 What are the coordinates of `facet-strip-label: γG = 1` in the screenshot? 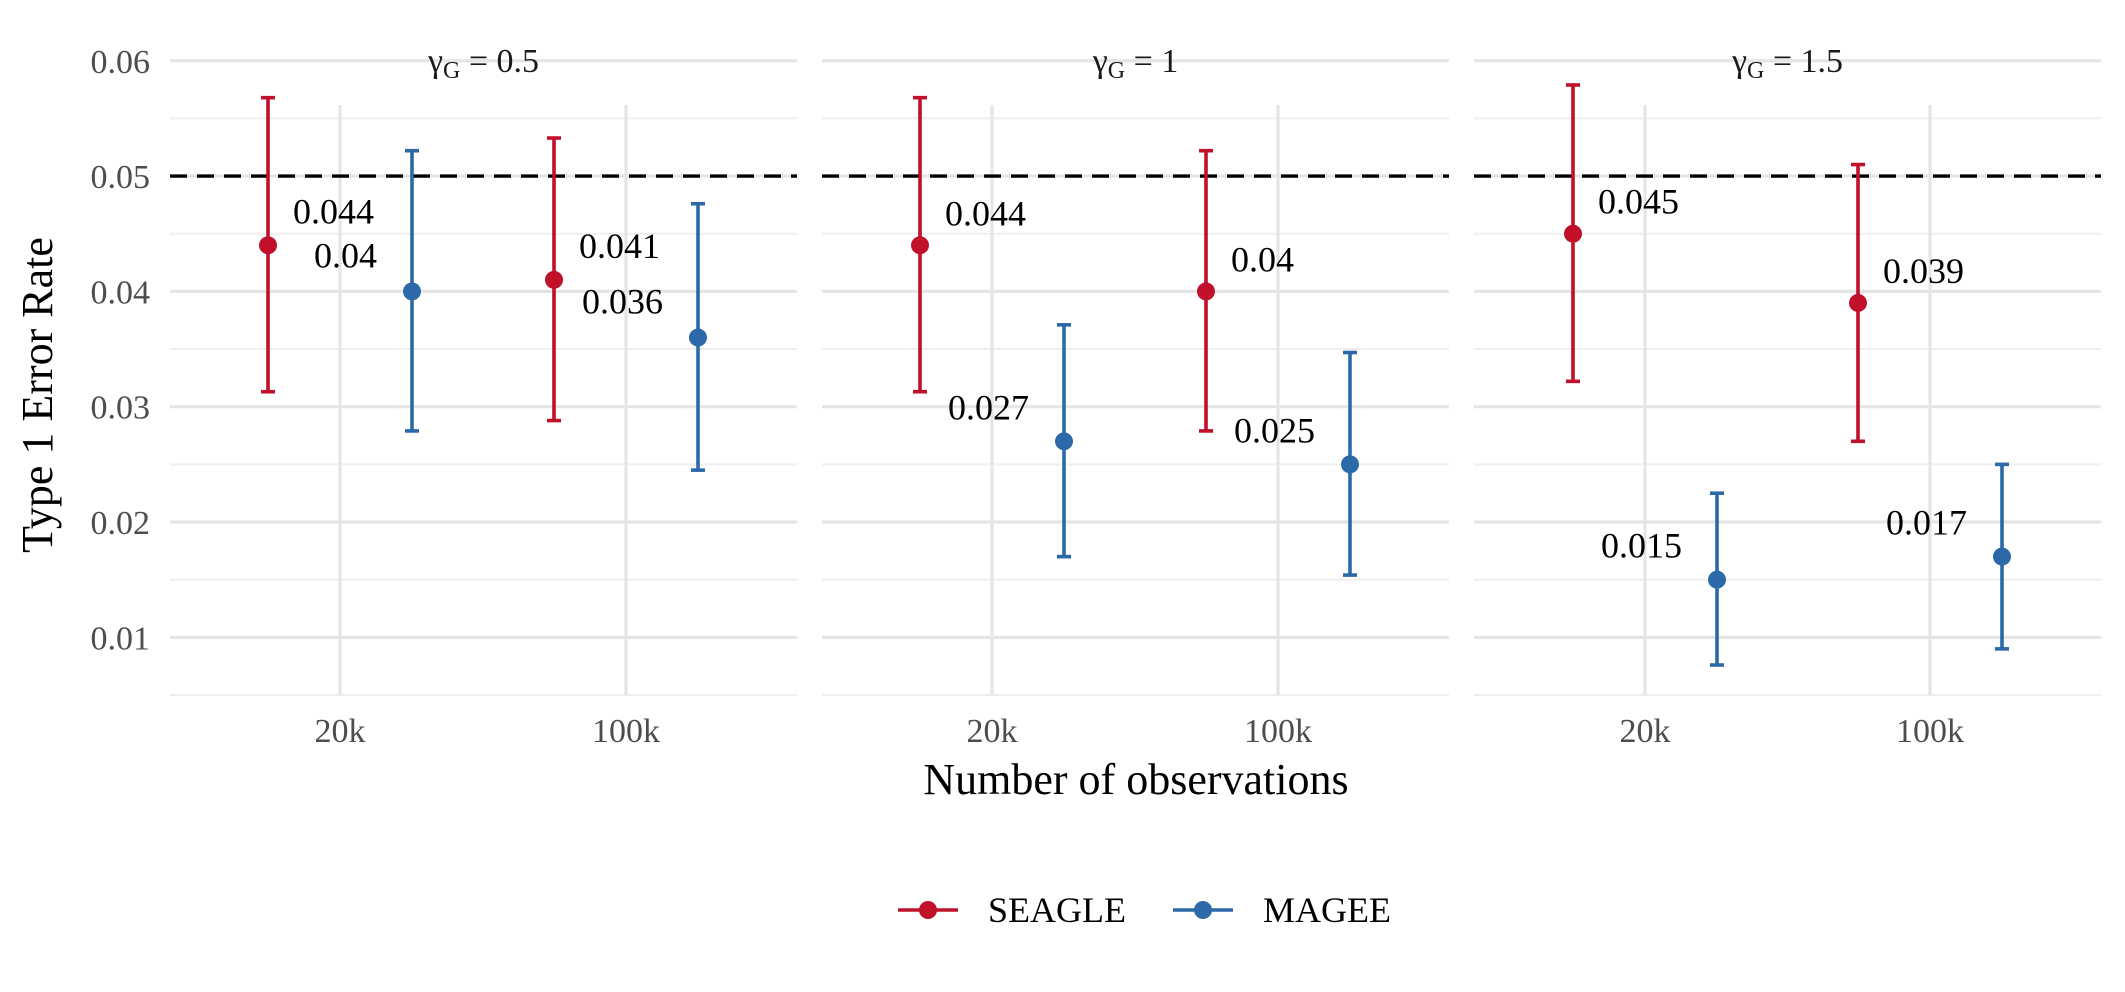 It's located at (1135, 63).